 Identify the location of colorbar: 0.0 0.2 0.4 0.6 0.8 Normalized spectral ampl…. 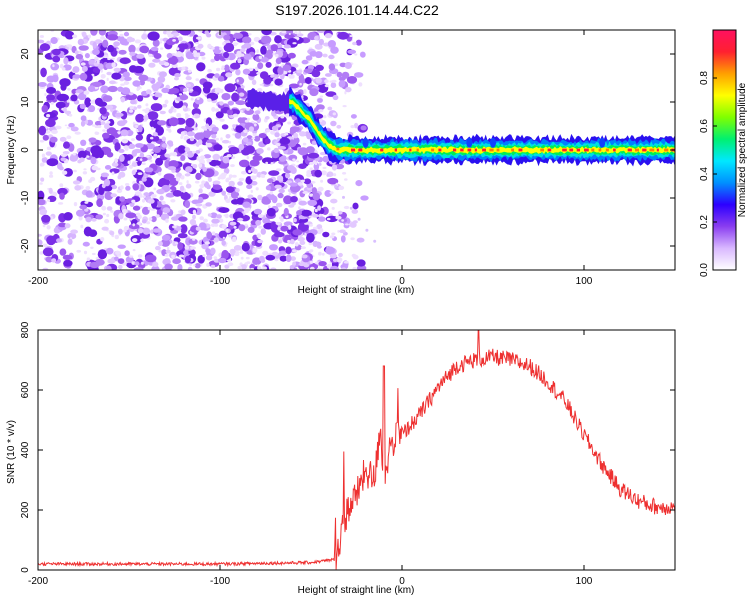
(723, 153).